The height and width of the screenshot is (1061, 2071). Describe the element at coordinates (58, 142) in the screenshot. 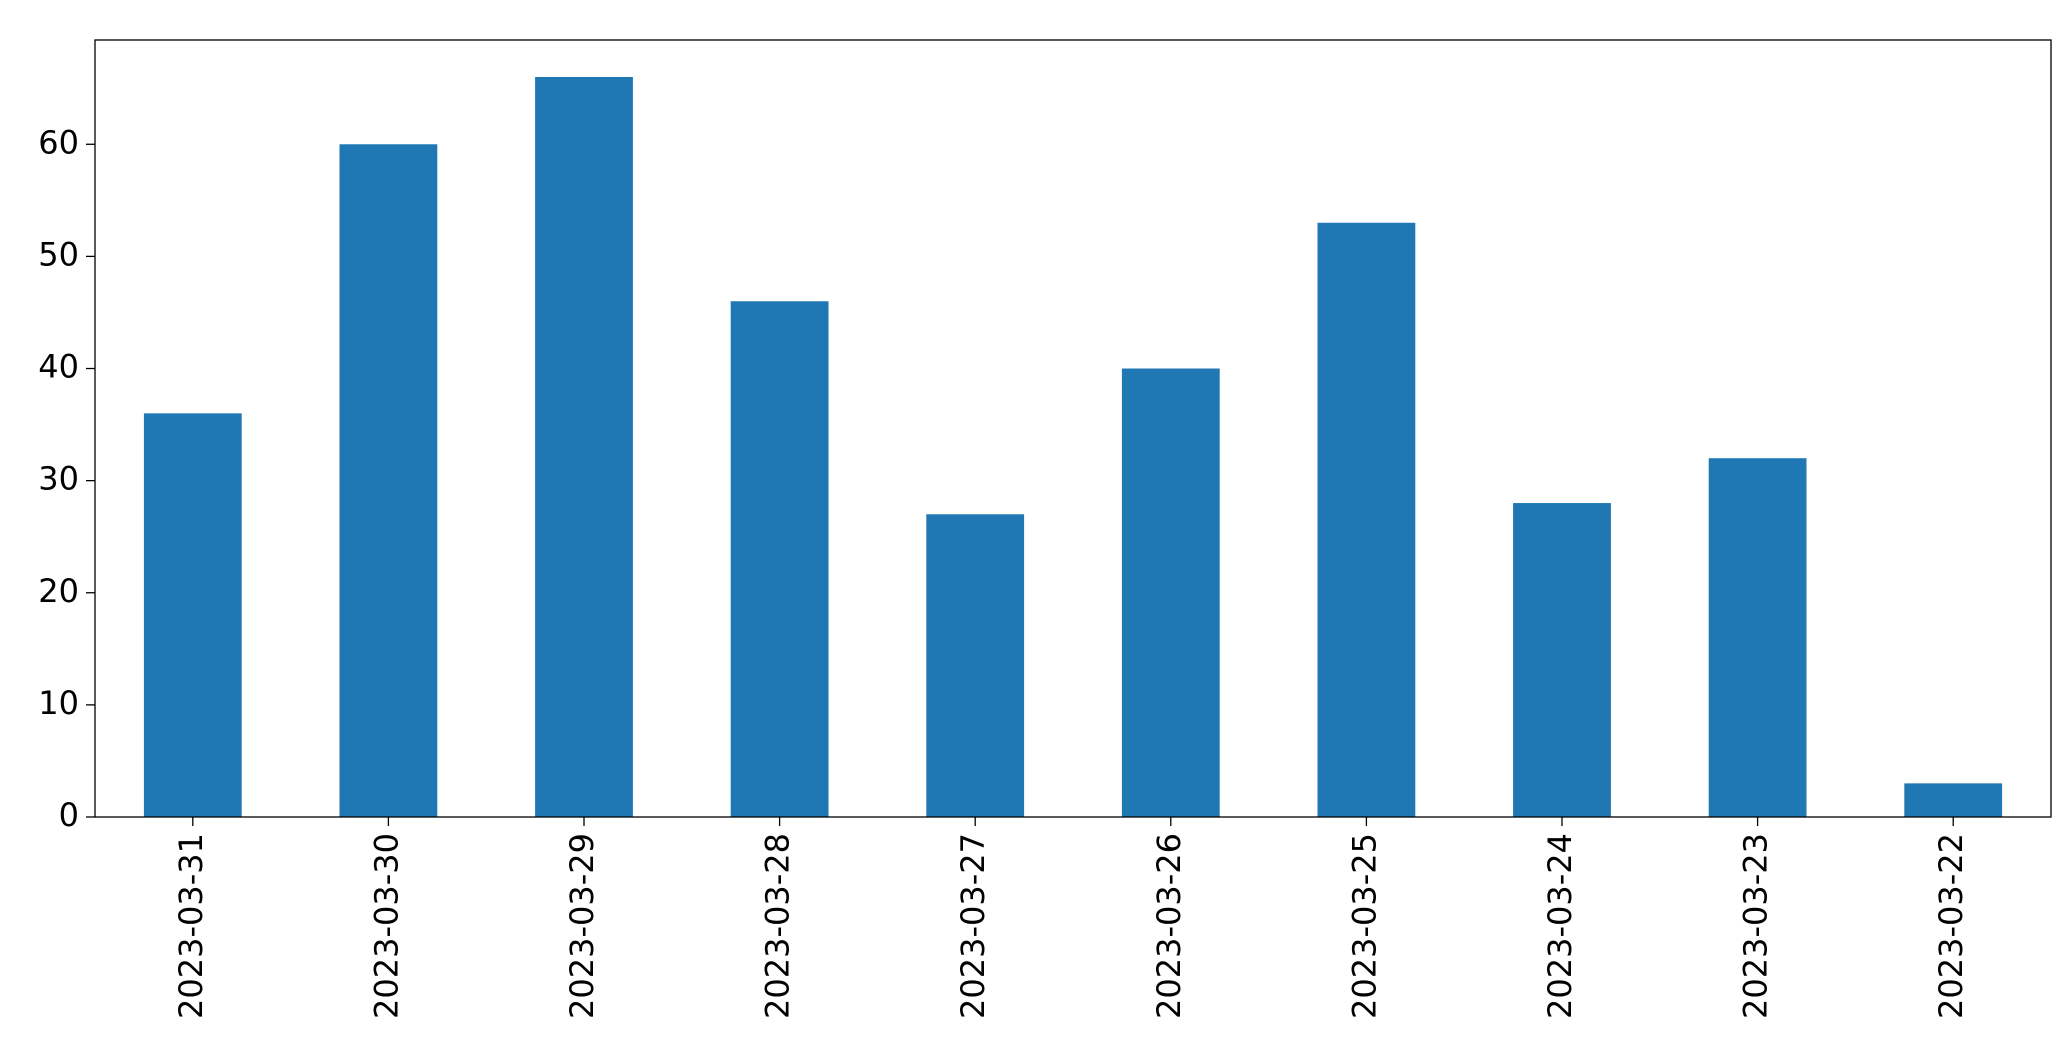

I see `y-tick-label: 60` at that location.